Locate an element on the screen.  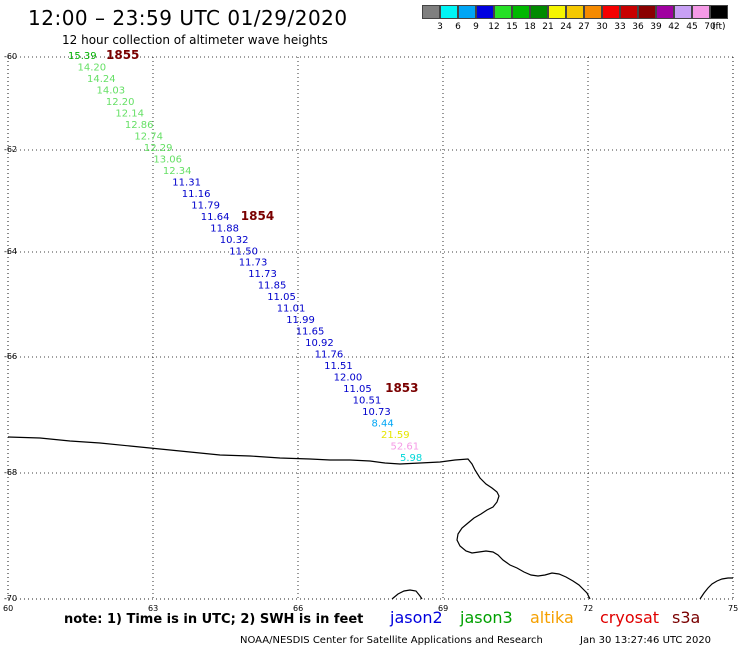
wave-height-value: 11.99 is located at coordinates (300, 320).